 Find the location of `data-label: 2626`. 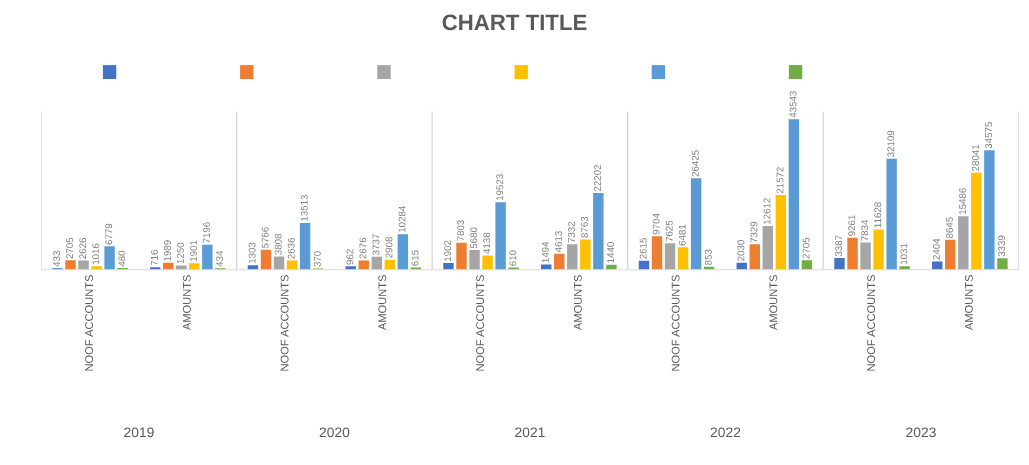

data-label: 2626 is located at coordinates (83, 248).